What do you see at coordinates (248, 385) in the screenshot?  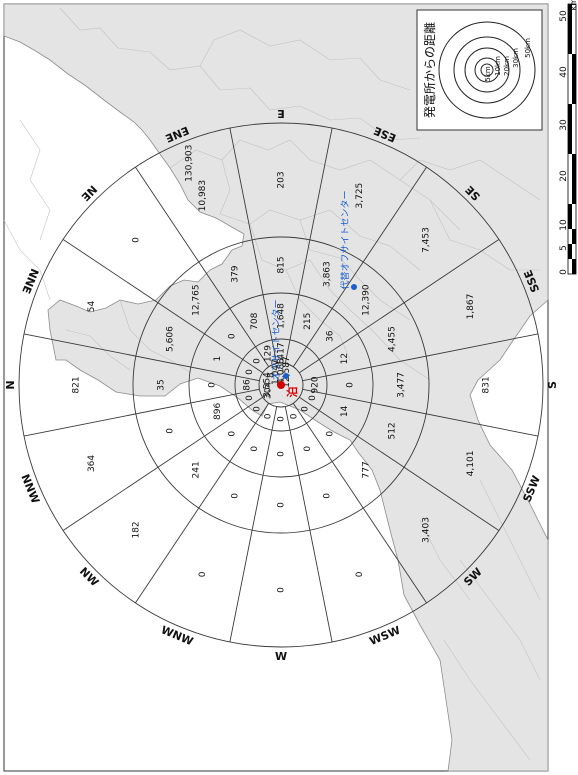 I see `population-value: 86` at bounding box center [248, 385].